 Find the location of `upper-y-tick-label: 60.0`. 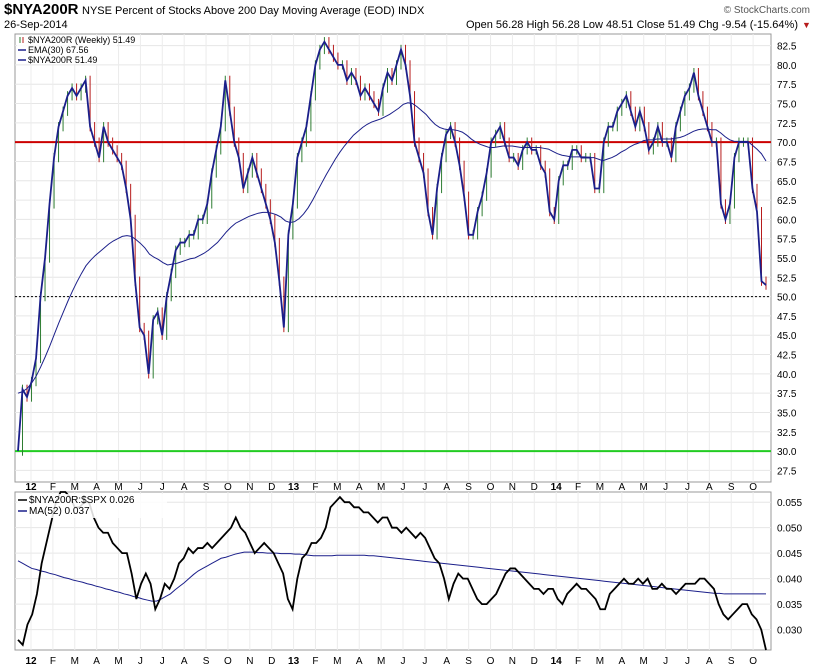

upper-y-tick-label: 60.0 is located at coordinates (787, 220).